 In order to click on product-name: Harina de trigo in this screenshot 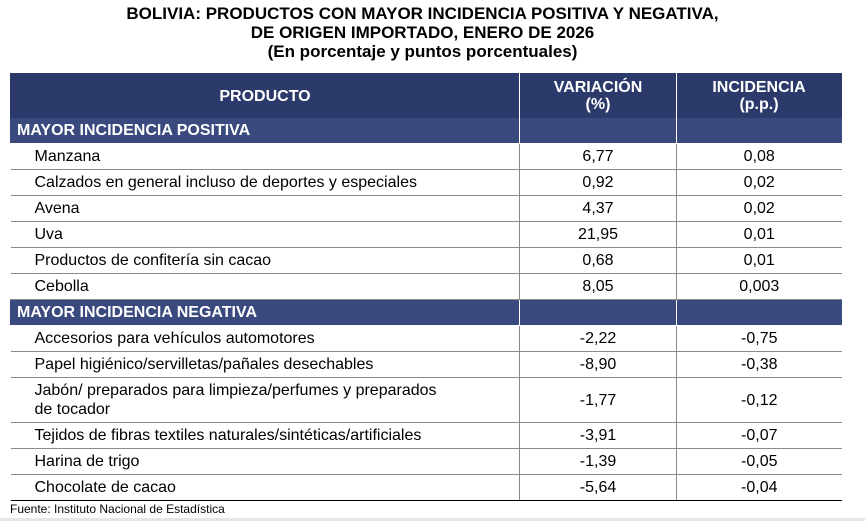, I will do `click(265, 461)`.